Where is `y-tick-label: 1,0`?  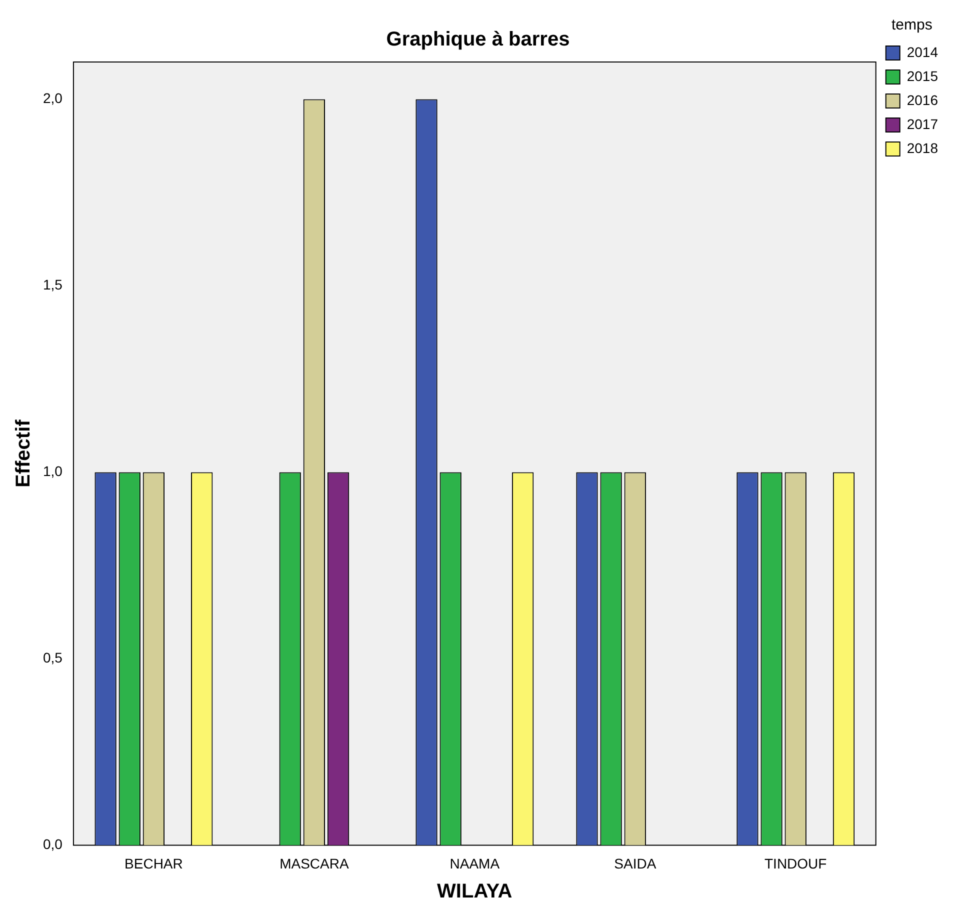 y-tick-label: 1,0 is located at coordinates (52, 471).